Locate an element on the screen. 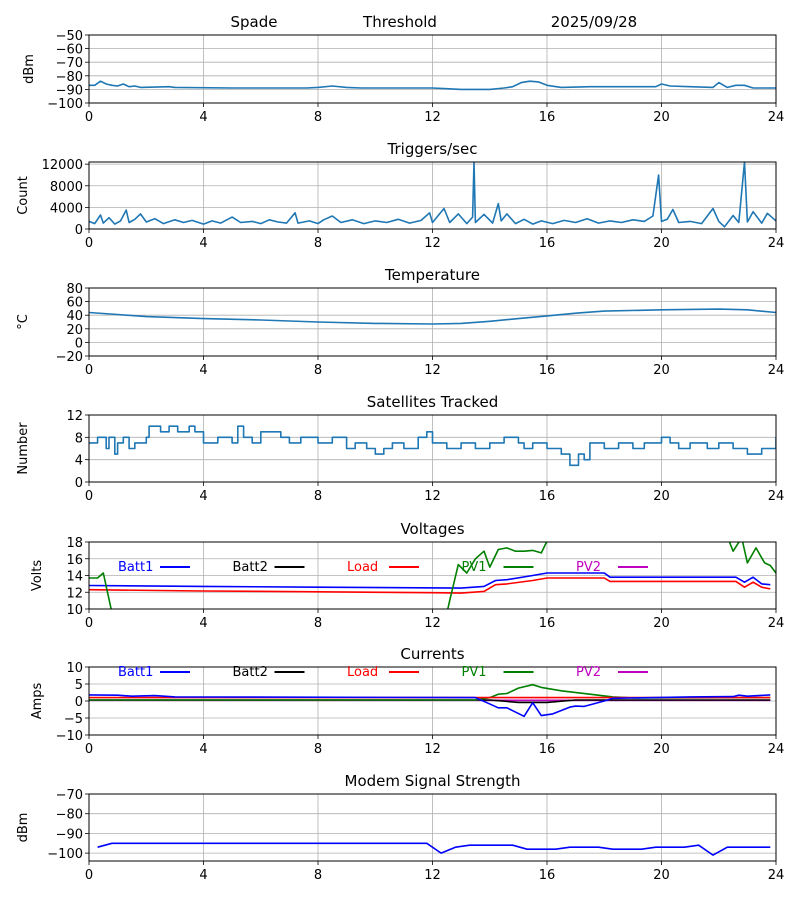  y-axis-label: Count is located at coordinates (23, 195).